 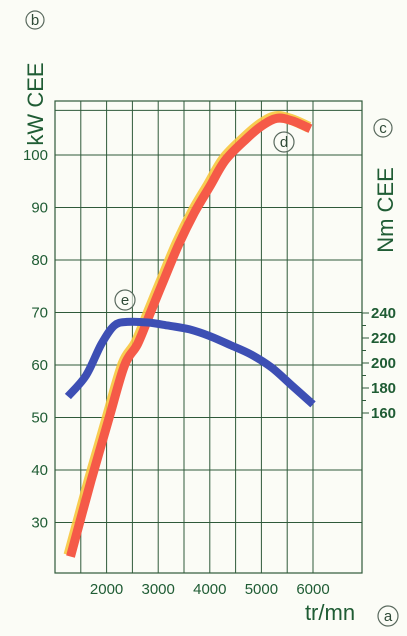 I want to click on marker-e-label: e, so click(x=125, y=300).